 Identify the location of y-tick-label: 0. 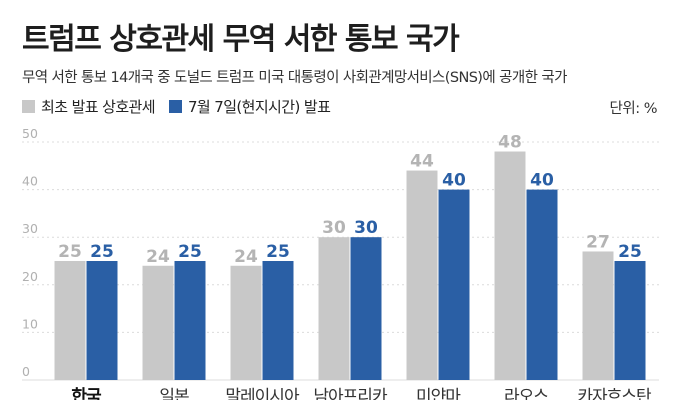
(26, 371).